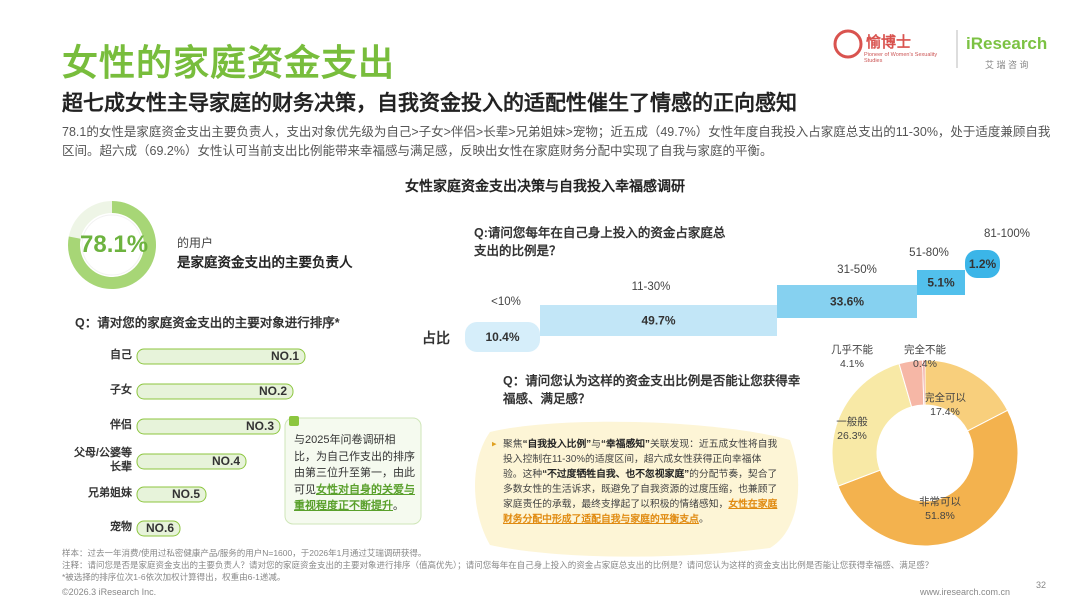 This screenshot has width=1080, height=608. I want to click on ratio-category: 31-50%, so click(857, 270).